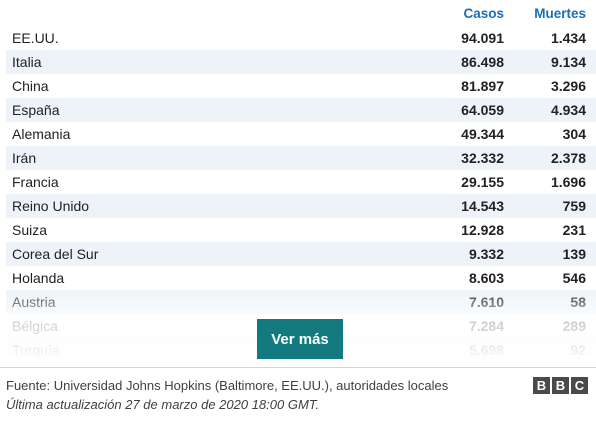  I want to click on table-row: Reino Unido 14.543 759, so click(301, 206).